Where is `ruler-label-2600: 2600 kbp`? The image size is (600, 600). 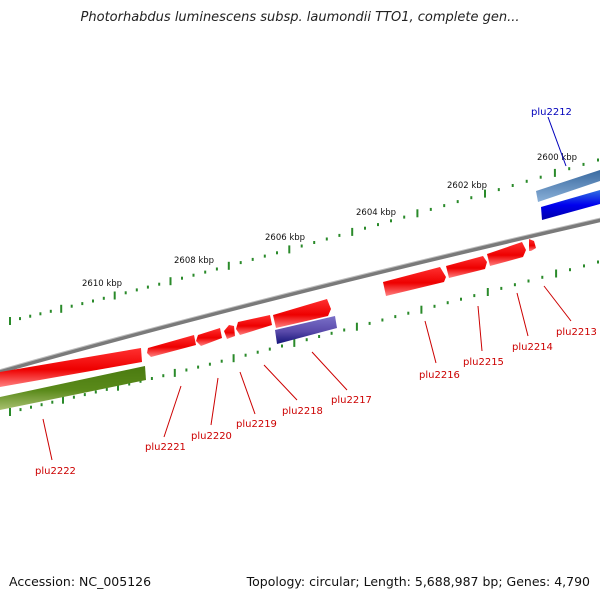
ruler-label-2600: 2600 kbp is located at coordinates (557, 158).